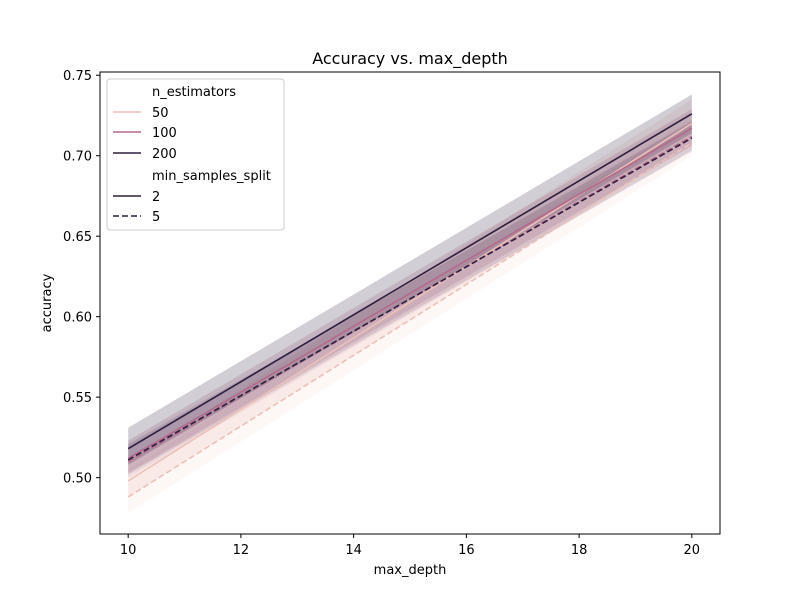  Describe the element at coordinates (128, 550) in the screenshot. I see `x-tick-label: 10` at that location.